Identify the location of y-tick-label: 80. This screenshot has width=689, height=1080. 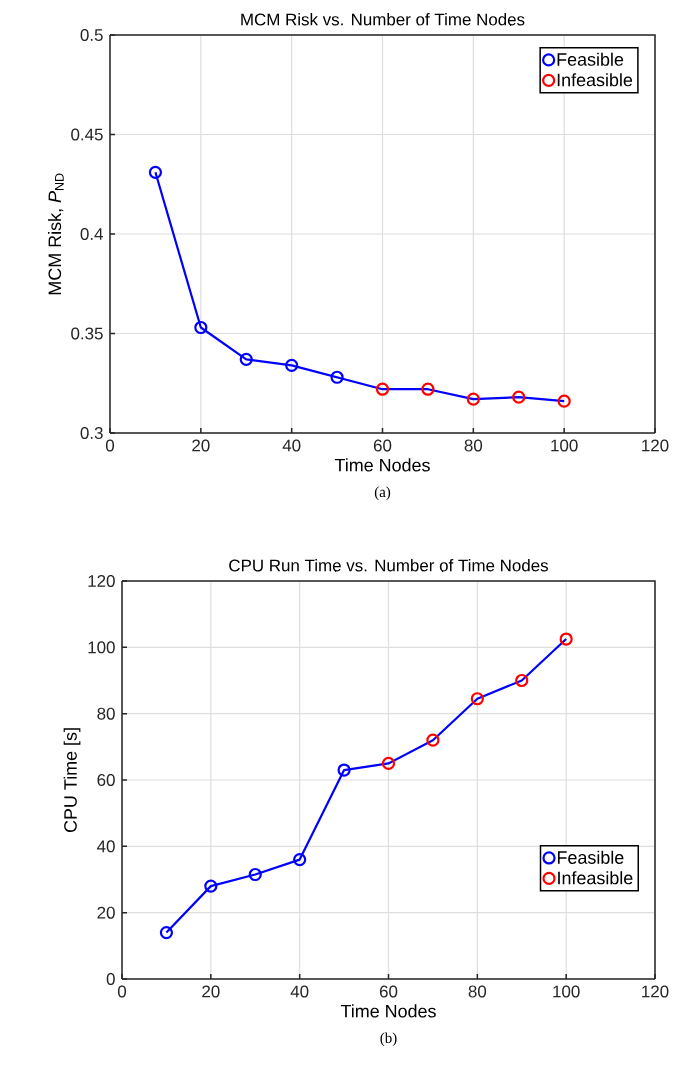
(106, 713).